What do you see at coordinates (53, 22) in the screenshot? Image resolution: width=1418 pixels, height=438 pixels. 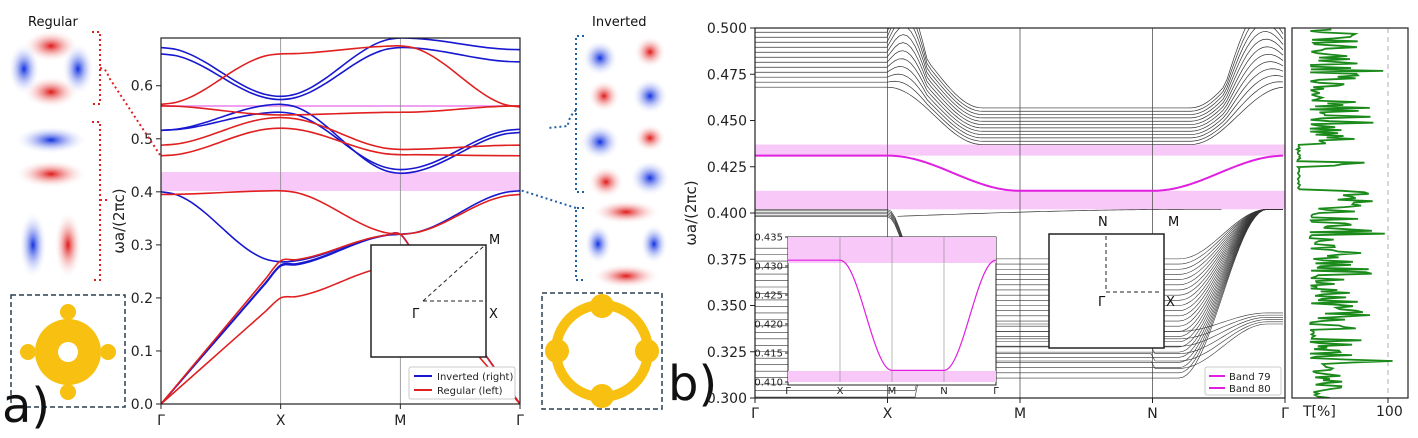 I see `regular-label: Regular` at bounding box center [53, 22].